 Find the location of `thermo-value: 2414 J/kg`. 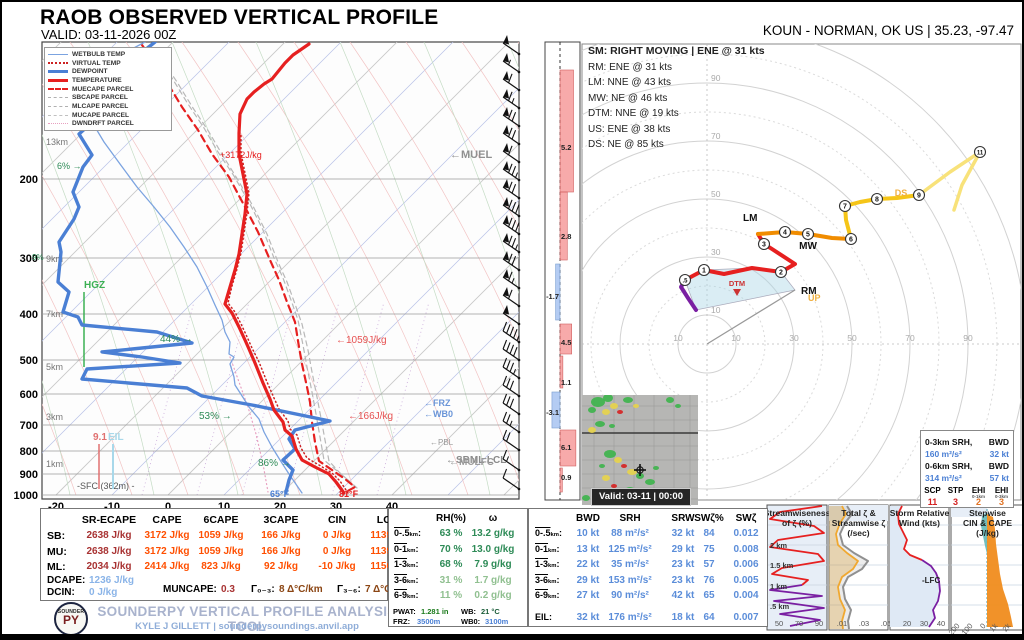

thermo-value: 2414 J/kg is located at coordinates (167, 566).